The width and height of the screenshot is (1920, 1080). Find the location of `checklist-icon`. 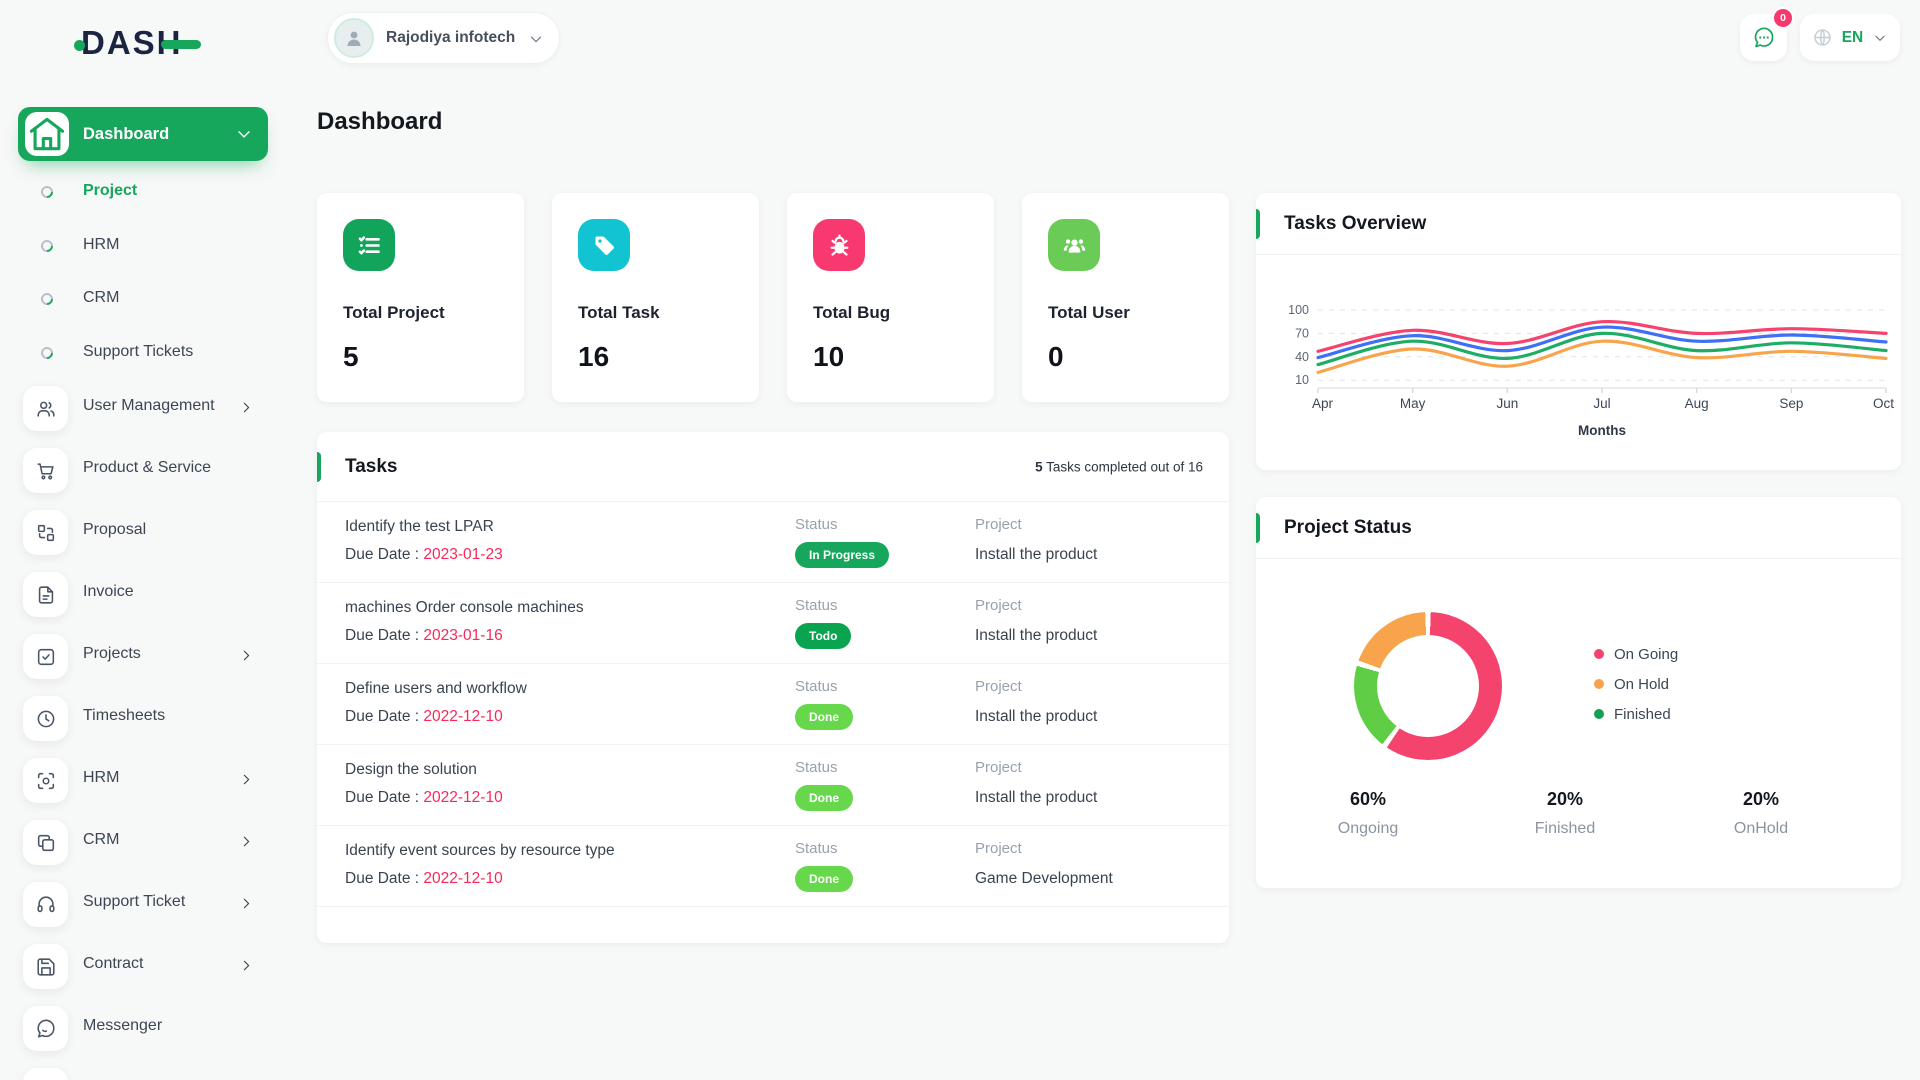

checklist-icon is located at coordinates (369, 245).